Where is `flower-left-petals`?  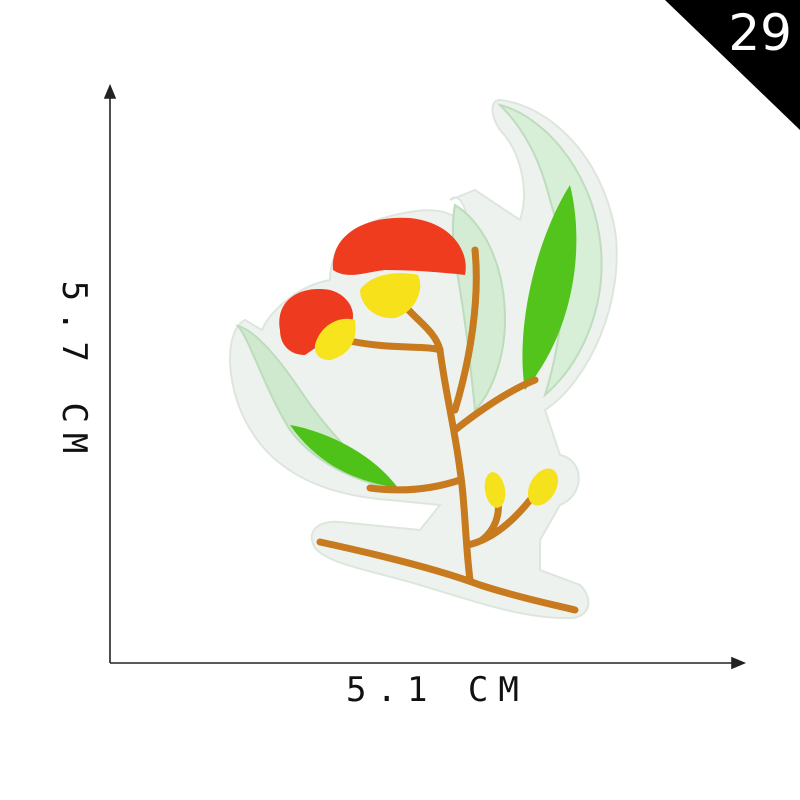
flower-left-petals is located at coordinates (316, 322).